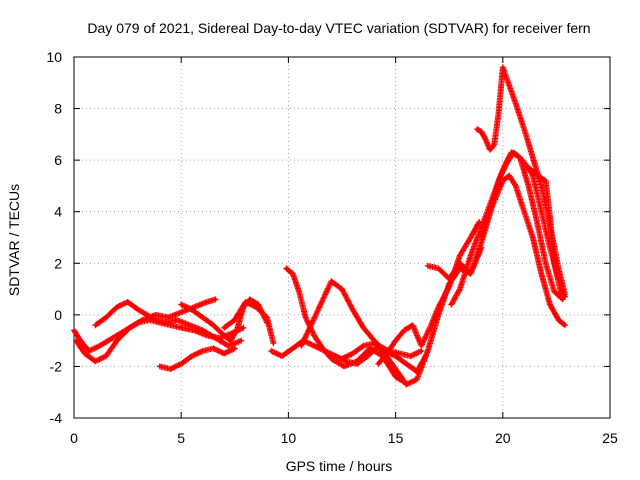 The image size is (640, 480). What do you see at coordinates (54, 57) in the screenshot?
I see `y-tick-label: 10` at bounding box center [54, 57].